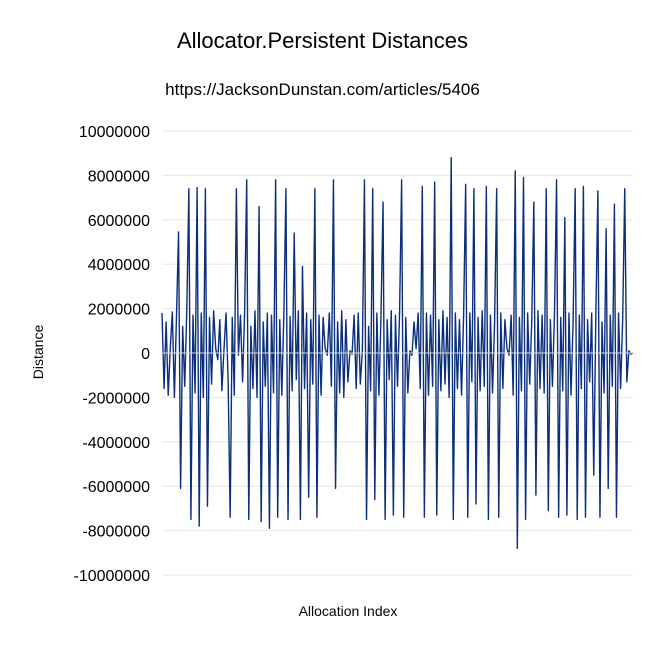 The image size is (645, 645). Describe the element at coordinates (116, 487) in the screenshot. I see `y-tick-label: -6000000` at that location.